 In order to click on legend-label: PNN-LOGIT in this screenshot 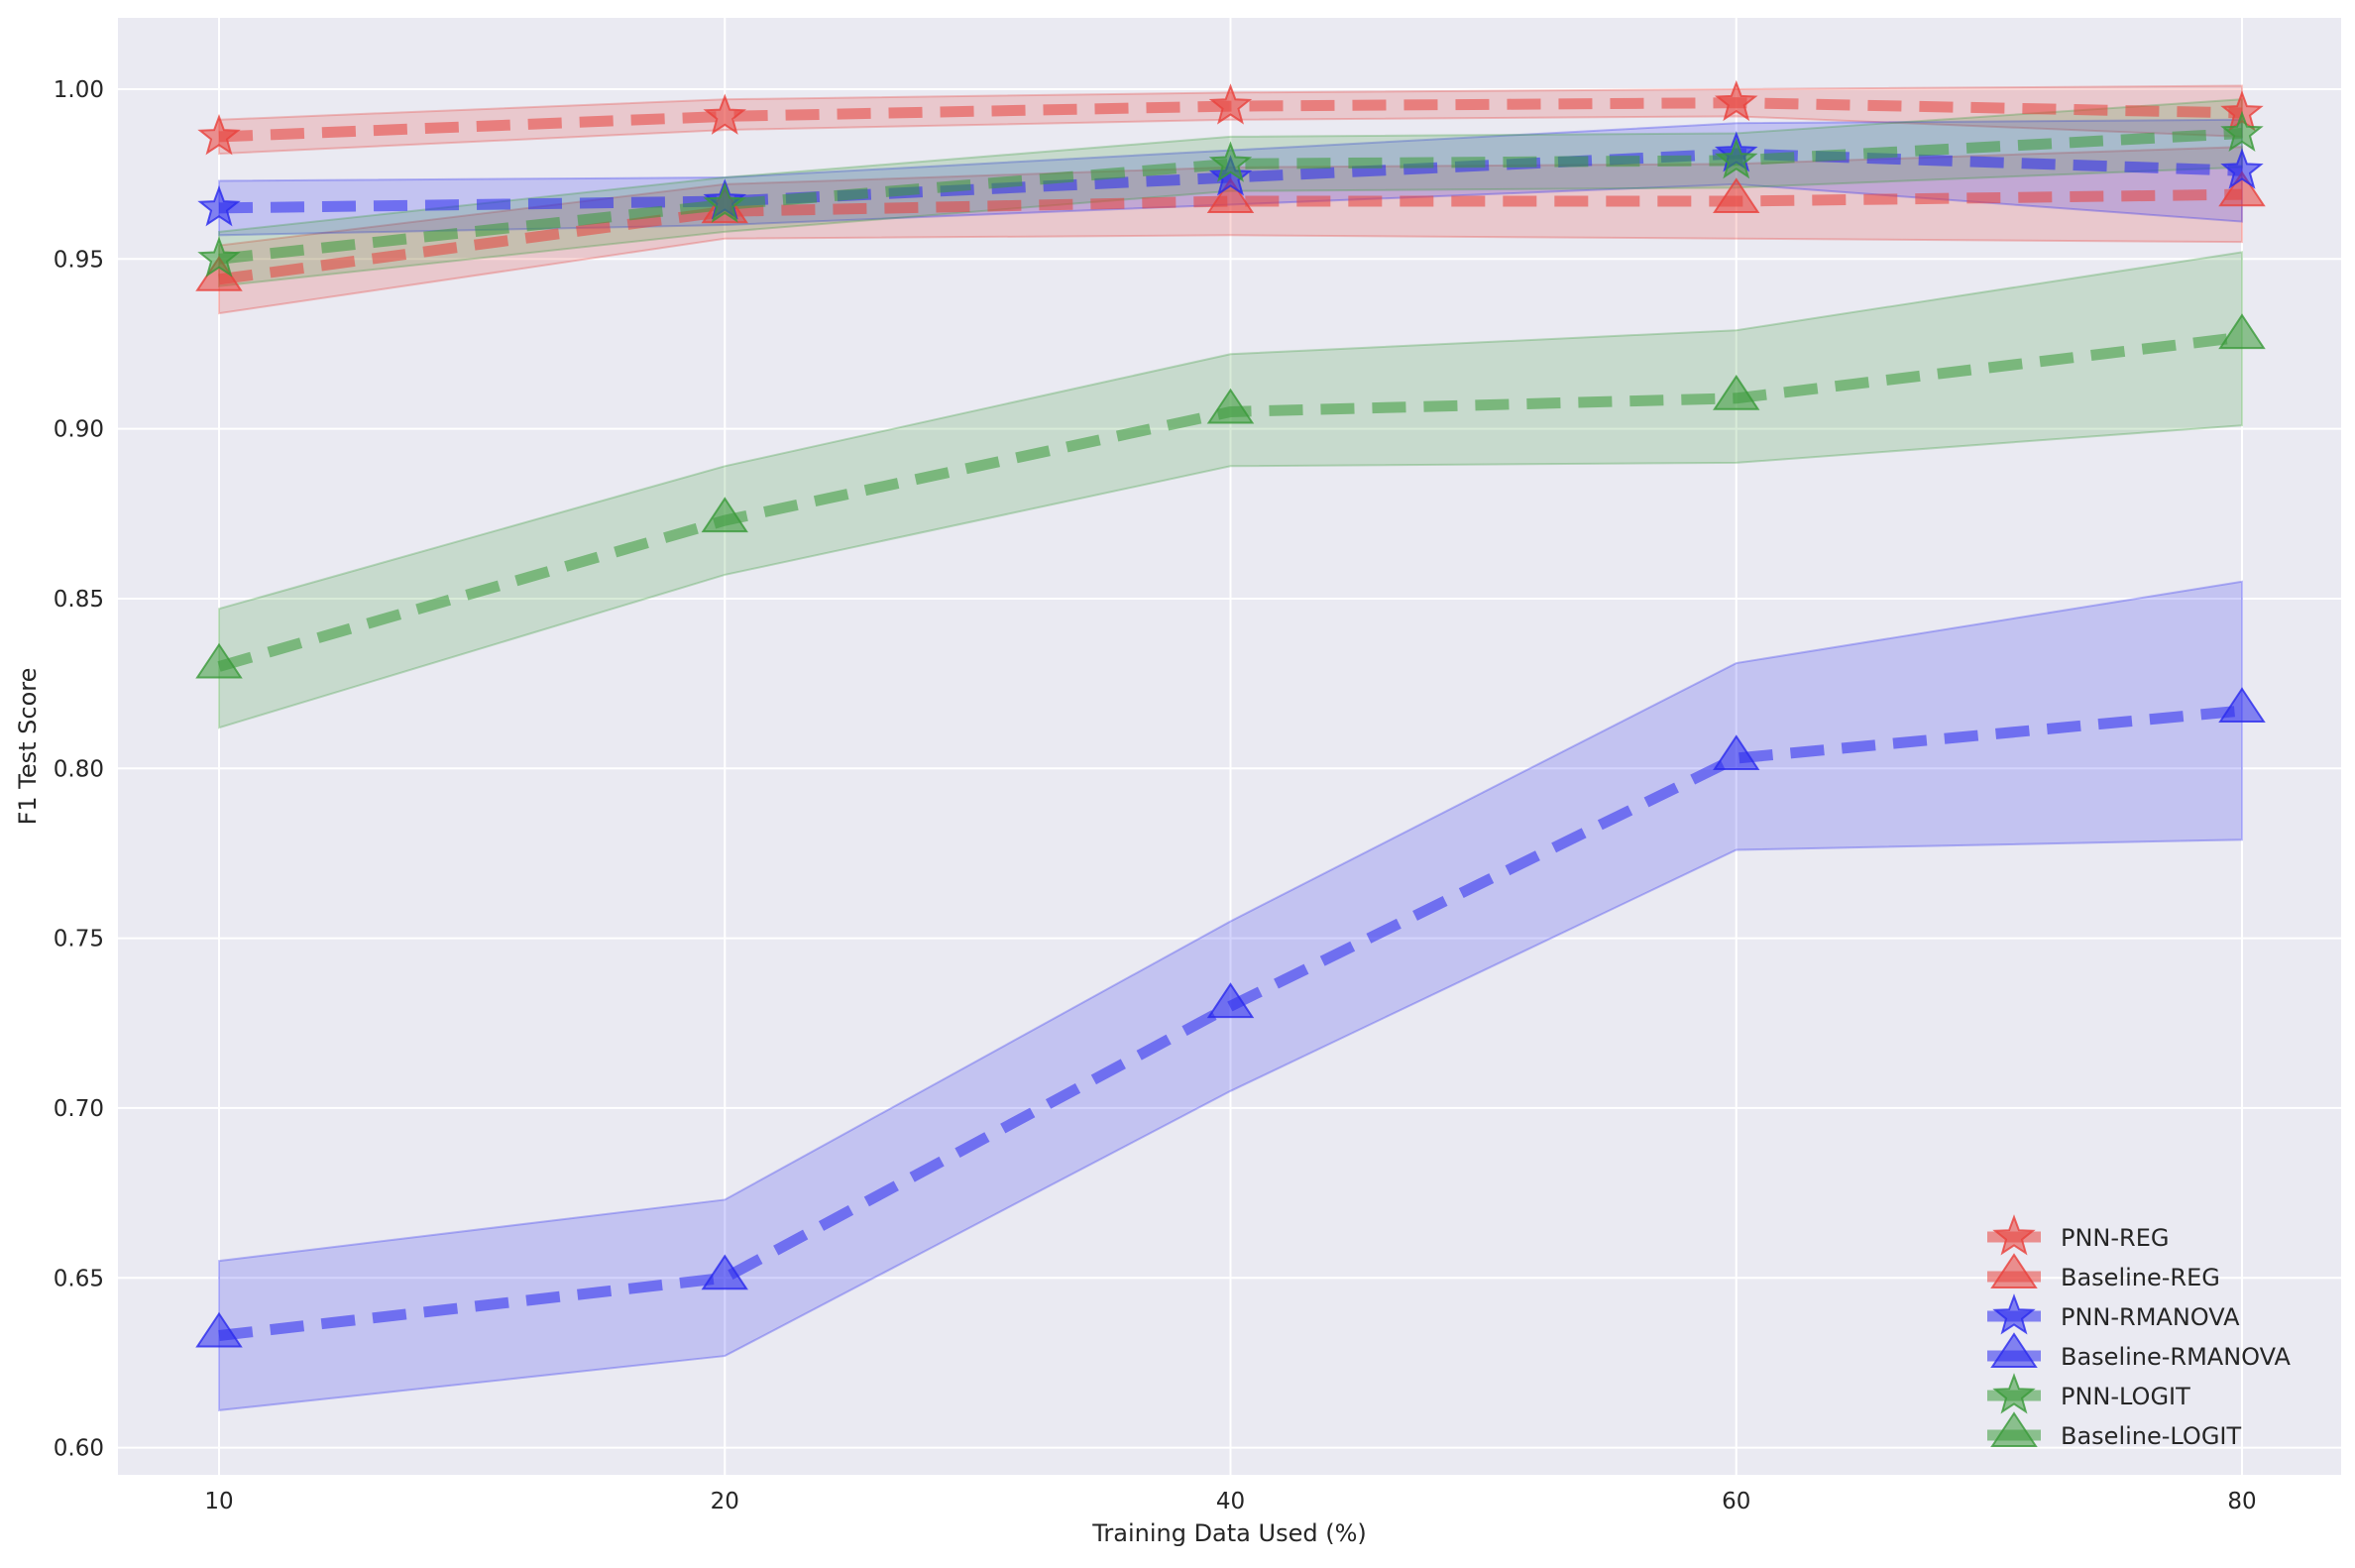, I will do `click(2125, 1396)`.